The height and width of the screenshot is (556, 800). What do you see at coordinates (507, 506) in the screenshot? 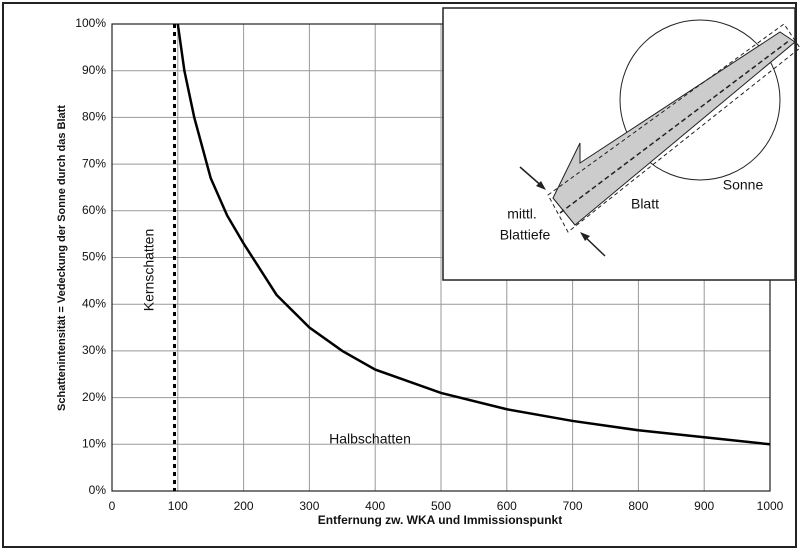
I see `x-tick-label: 600` at bounding box center [507, 506].